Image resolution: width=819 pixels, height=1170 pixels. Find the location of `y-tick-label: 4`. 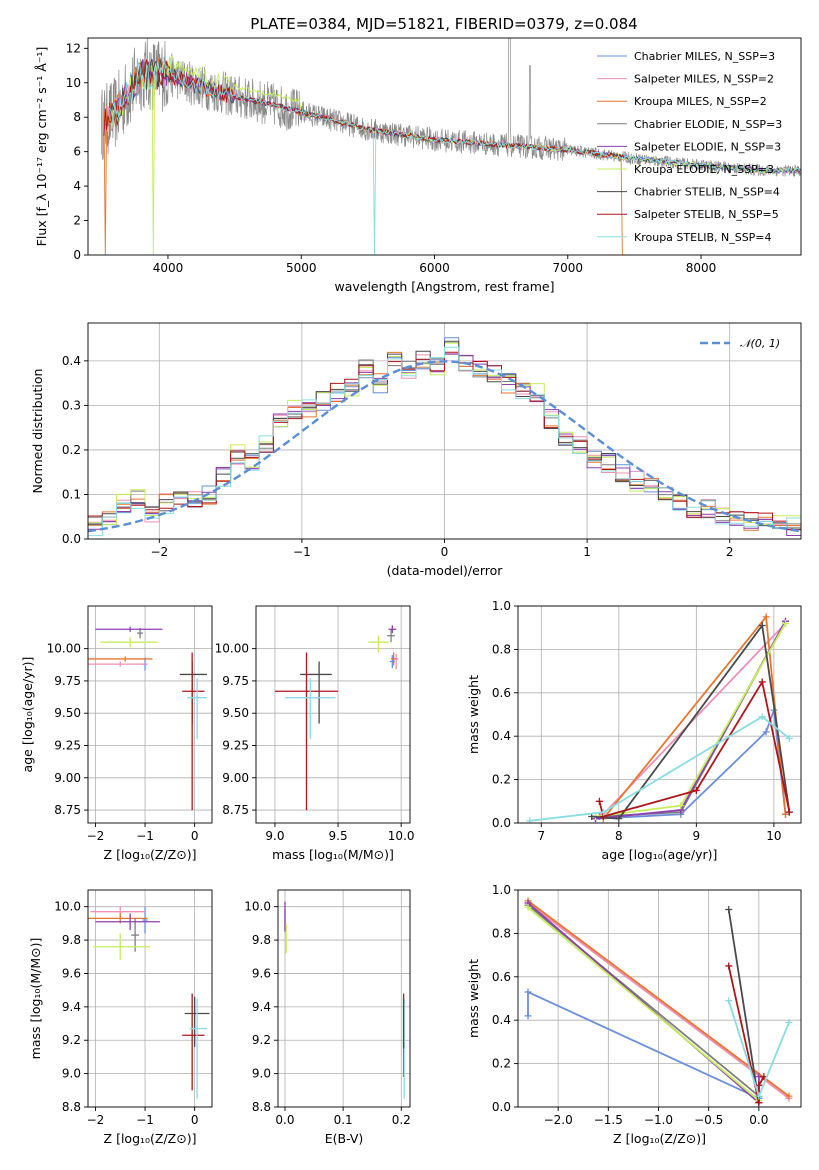

y-tick-label: 4 is located at coordinates (77, 186).